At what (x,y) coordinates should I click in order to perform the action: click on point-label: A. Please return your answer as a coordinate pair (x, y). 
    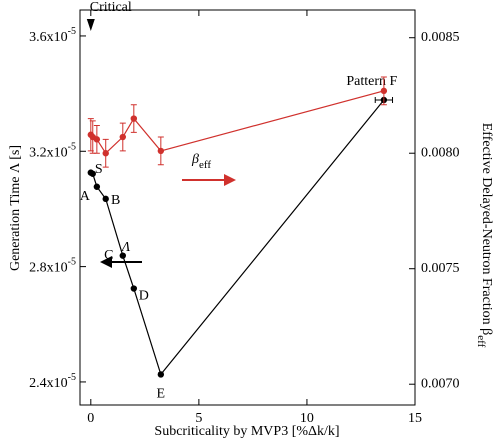
    Looking at the image, I should click on (85, 196).